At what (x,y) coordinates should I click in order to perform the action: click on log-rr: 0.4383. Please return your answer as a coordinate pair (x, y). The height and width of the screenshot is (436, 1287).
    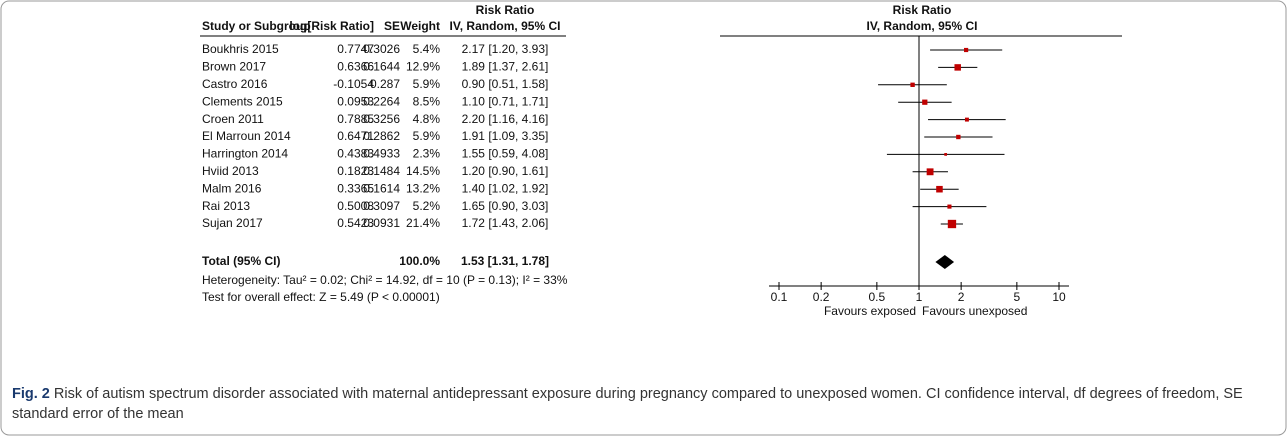
    Looking at the image, I should click on (355, 154).